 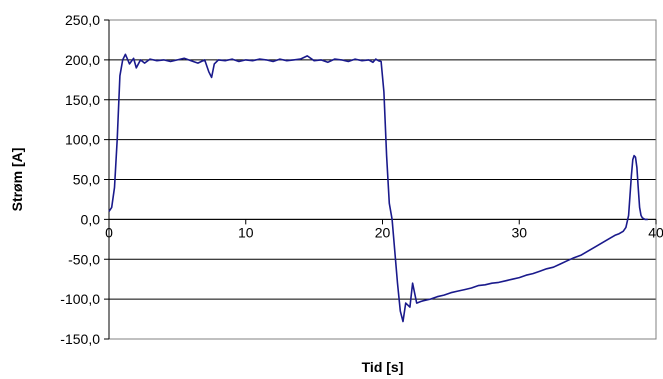 I want to click on y-tick-label: 100,0, so click(x=82, y=140).